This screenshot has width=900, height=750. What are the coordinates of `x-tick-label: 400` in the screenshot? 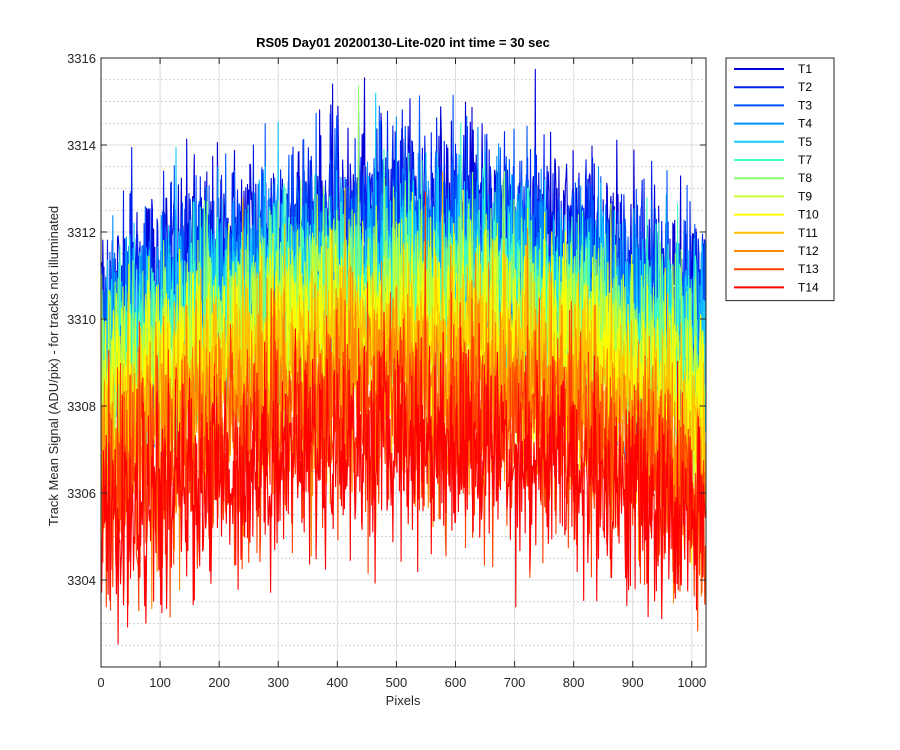 It's located at (337, 682).